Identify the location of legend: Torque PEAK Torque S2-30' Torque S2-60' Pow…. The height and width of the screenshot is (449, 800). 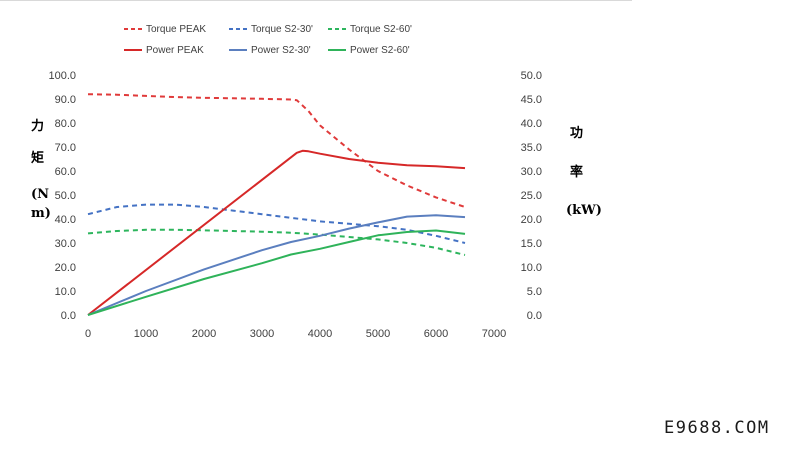
(268, 40).